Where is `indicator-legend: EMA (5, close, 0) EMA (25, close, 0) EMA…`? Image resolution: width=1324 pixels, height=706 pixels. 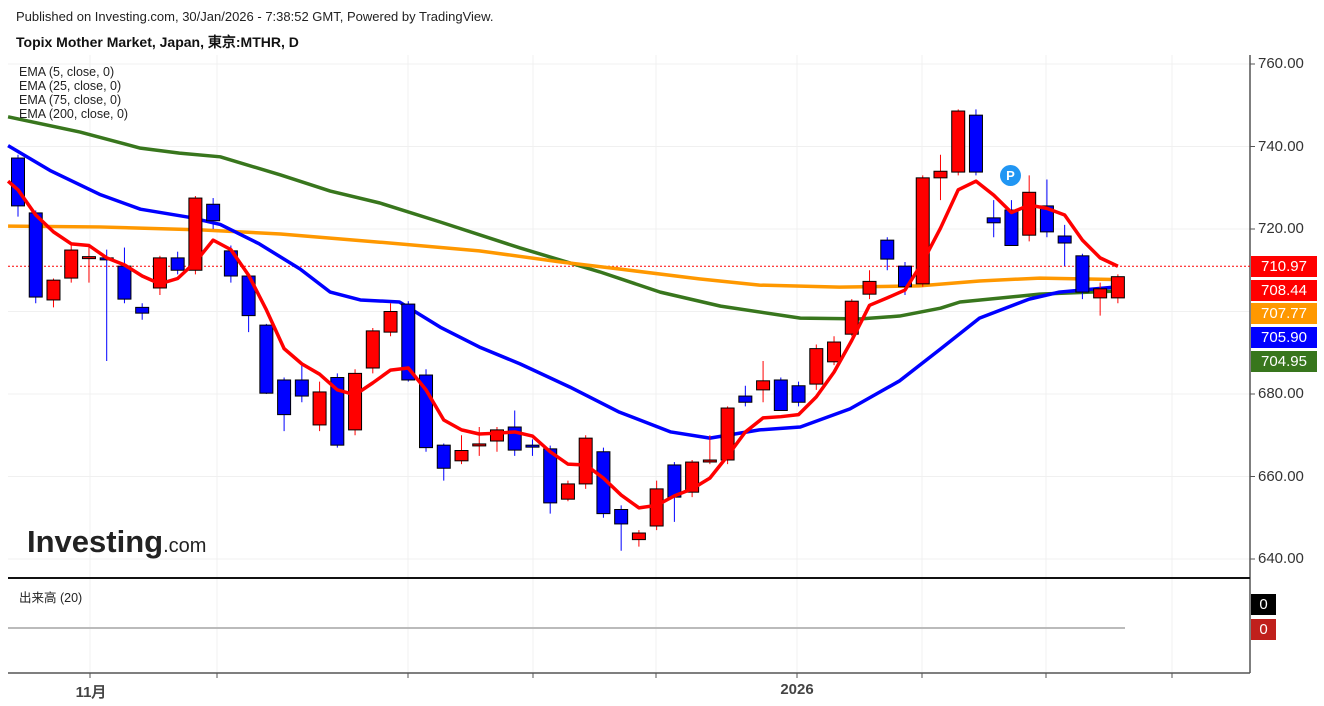 indicator-legend: EMA (5, close, 0) EMA (25, close, 0) EMA… is located at coordinates (73, 93).